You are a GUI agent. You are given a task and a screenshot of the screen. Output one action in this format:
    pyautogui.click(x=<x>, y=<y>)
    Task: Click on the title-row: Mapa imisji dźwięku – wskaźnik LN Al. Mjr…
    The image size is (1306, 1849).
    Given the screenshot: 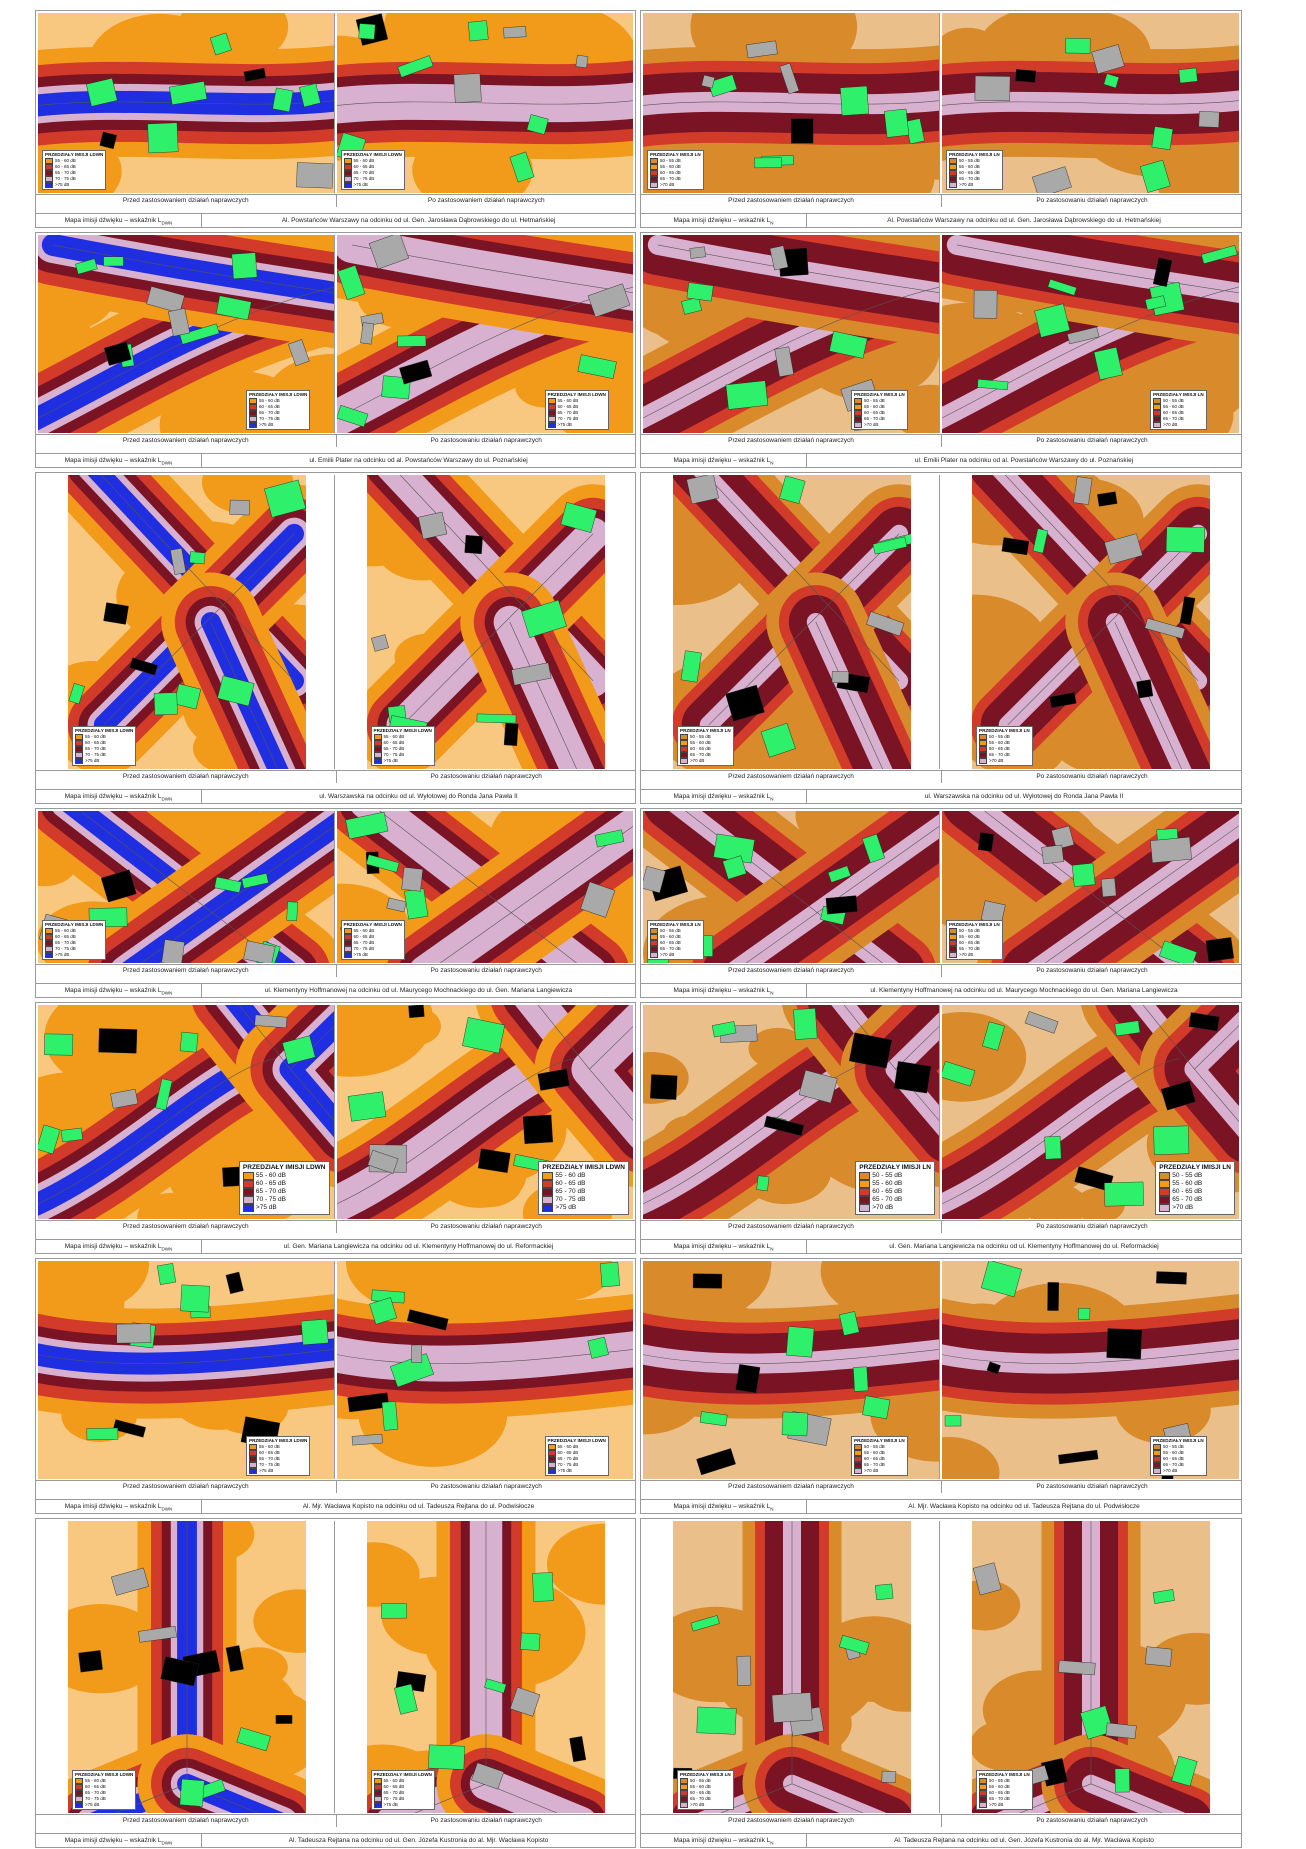 What is the action you would take?
    pyautogui.click(x=941, y=1506)
    